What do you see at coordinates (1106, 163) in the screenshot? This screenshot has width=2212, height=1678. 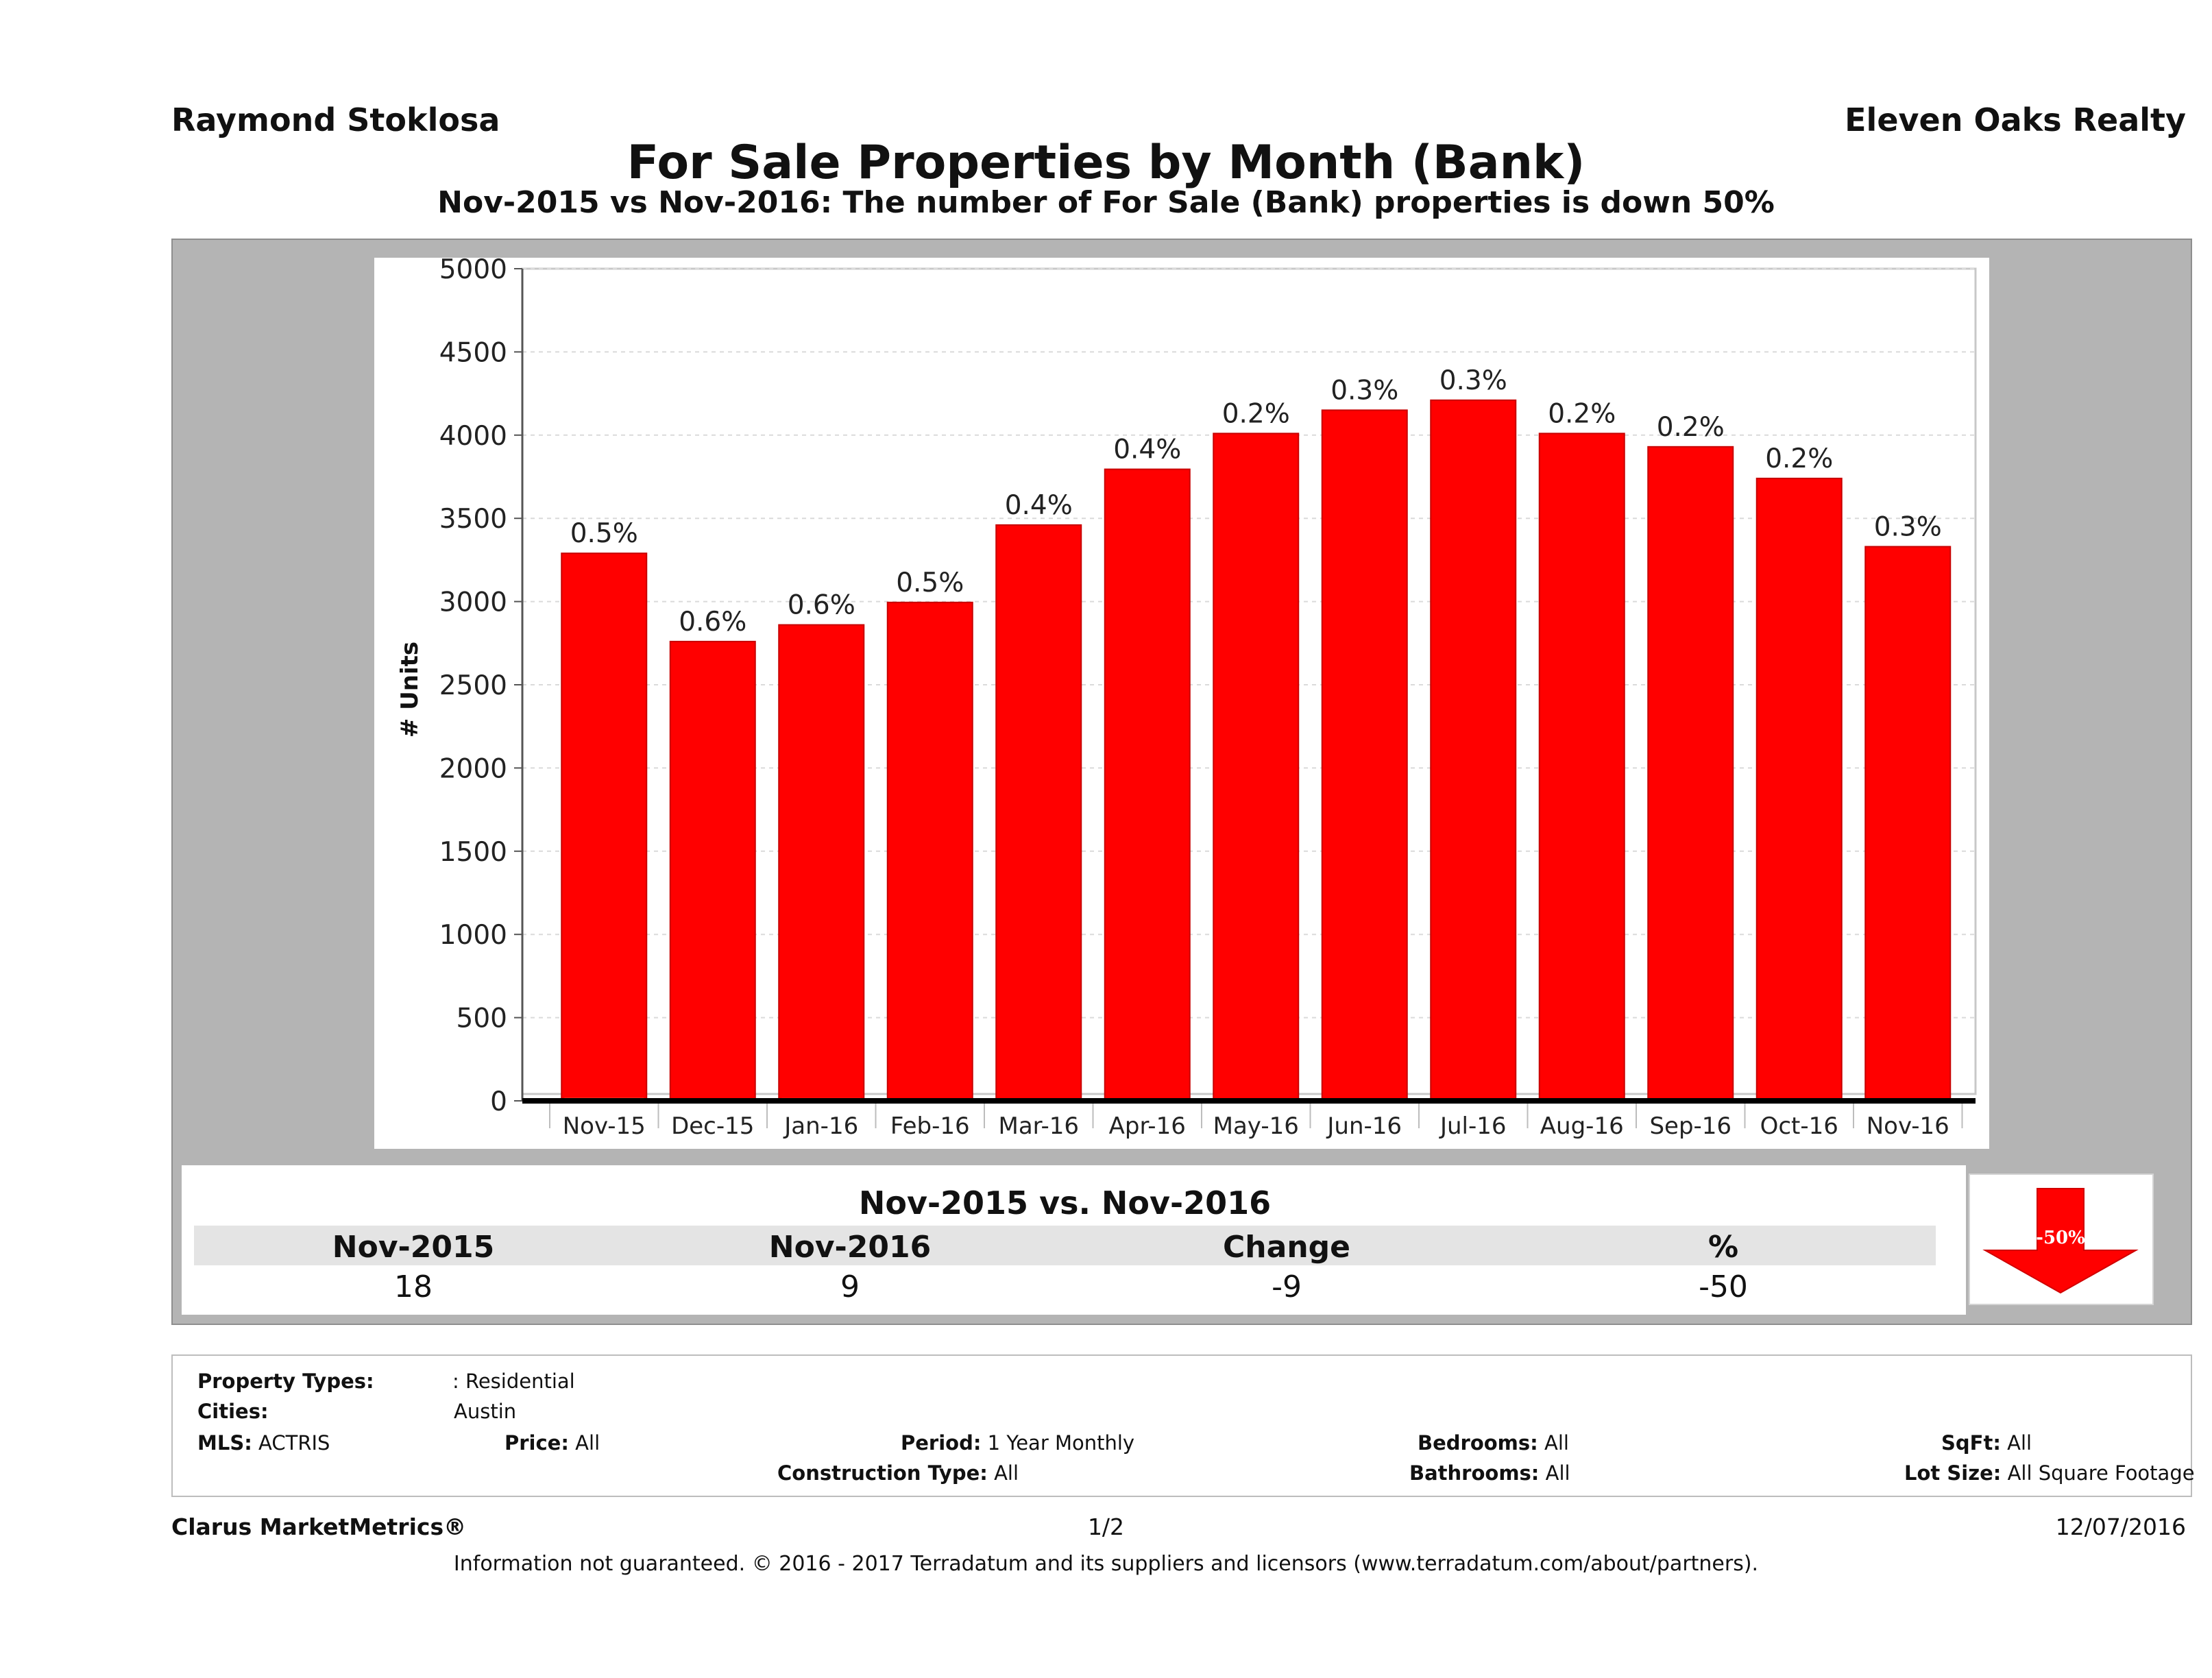 I see `report-title: For Sale Properties by Month (Bank)` at bounding box center [1106, 163].